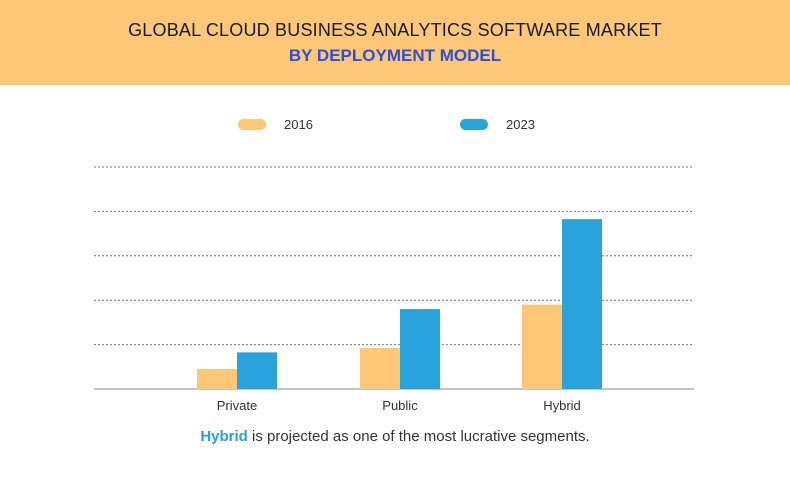  Describe the element at coordinates (542, 346) in the screenshot. I see `bar-hybrid-2016` at that location.